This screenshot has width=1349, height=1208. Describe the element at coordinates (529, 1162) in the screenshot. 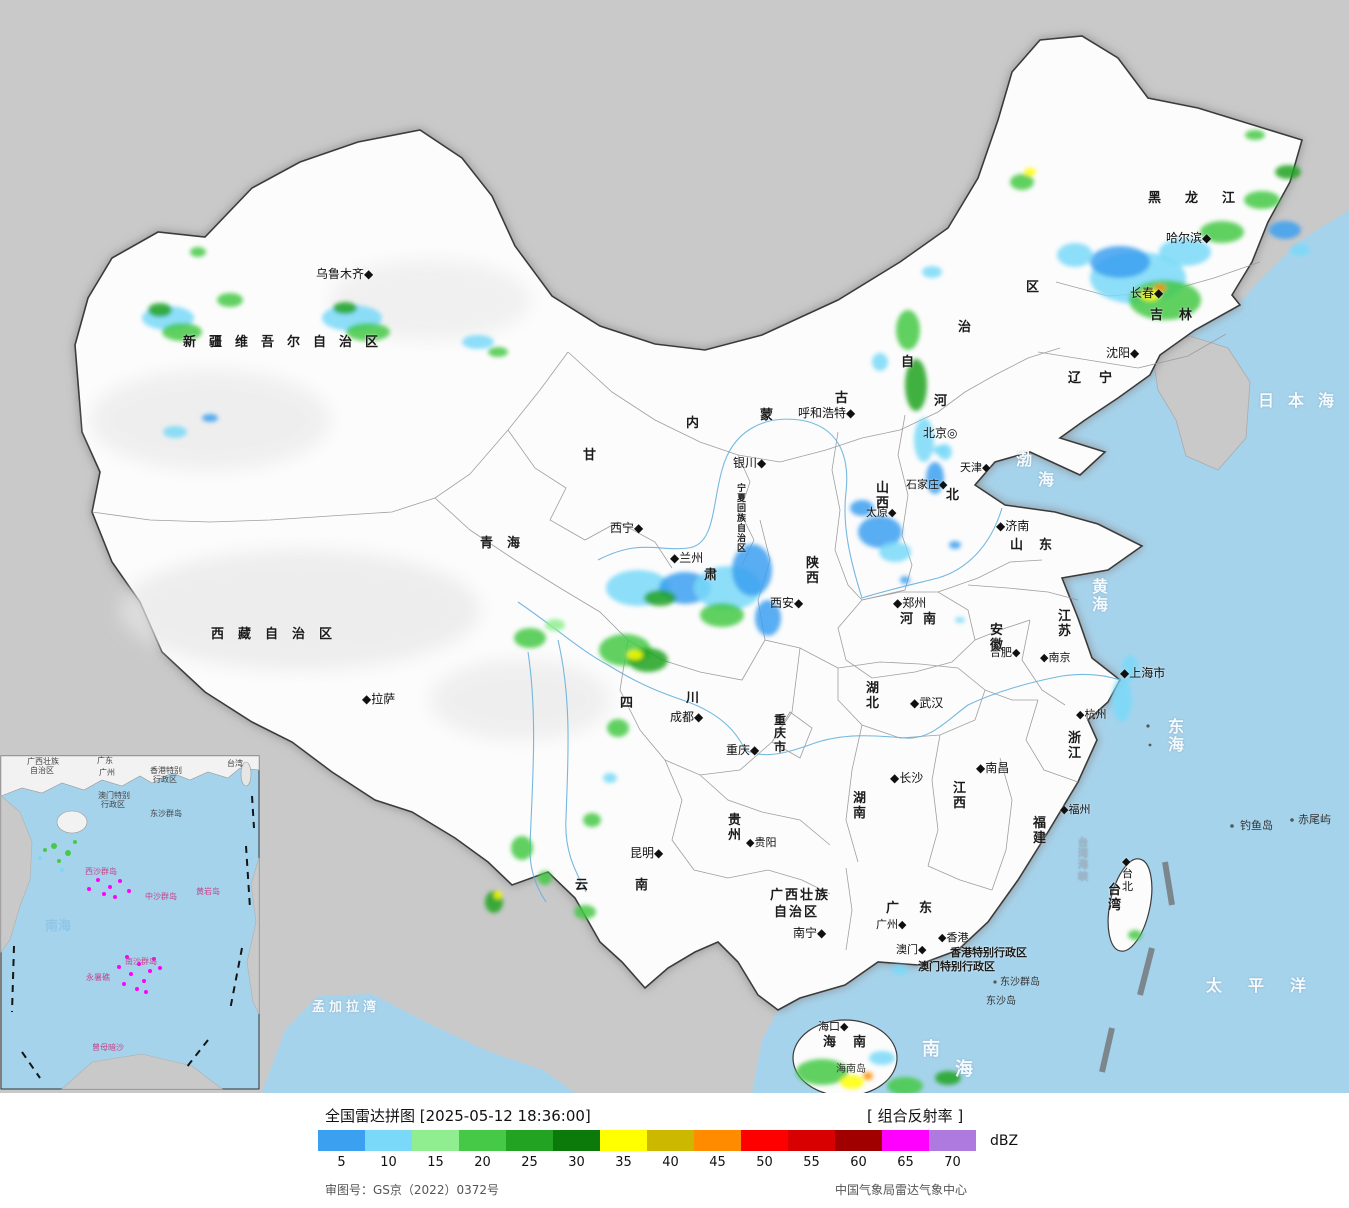

I see `dbz-tick-25: 25` at that location.